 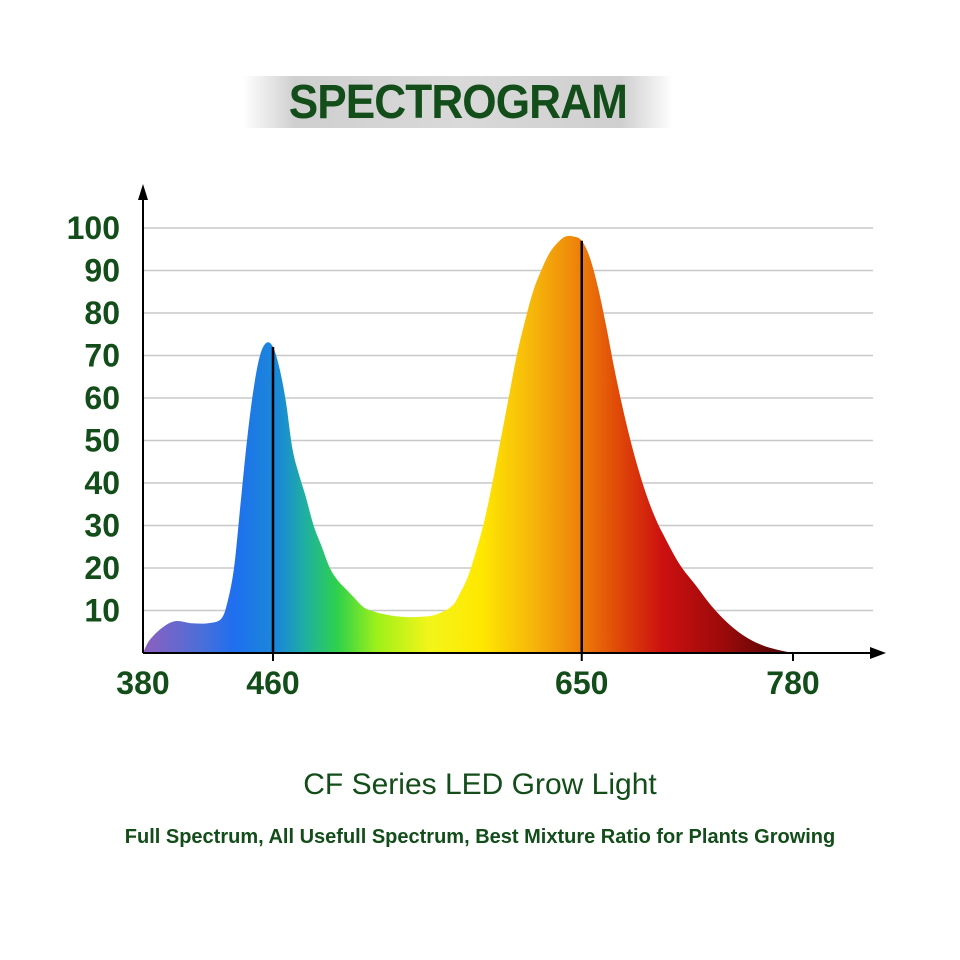 What do you see at coordinates (93, 419) in the screenshot?
I see `y-tick-labels: 10 20 30 40 50 60 70 80 90 100` at bounding box center [93, 419].